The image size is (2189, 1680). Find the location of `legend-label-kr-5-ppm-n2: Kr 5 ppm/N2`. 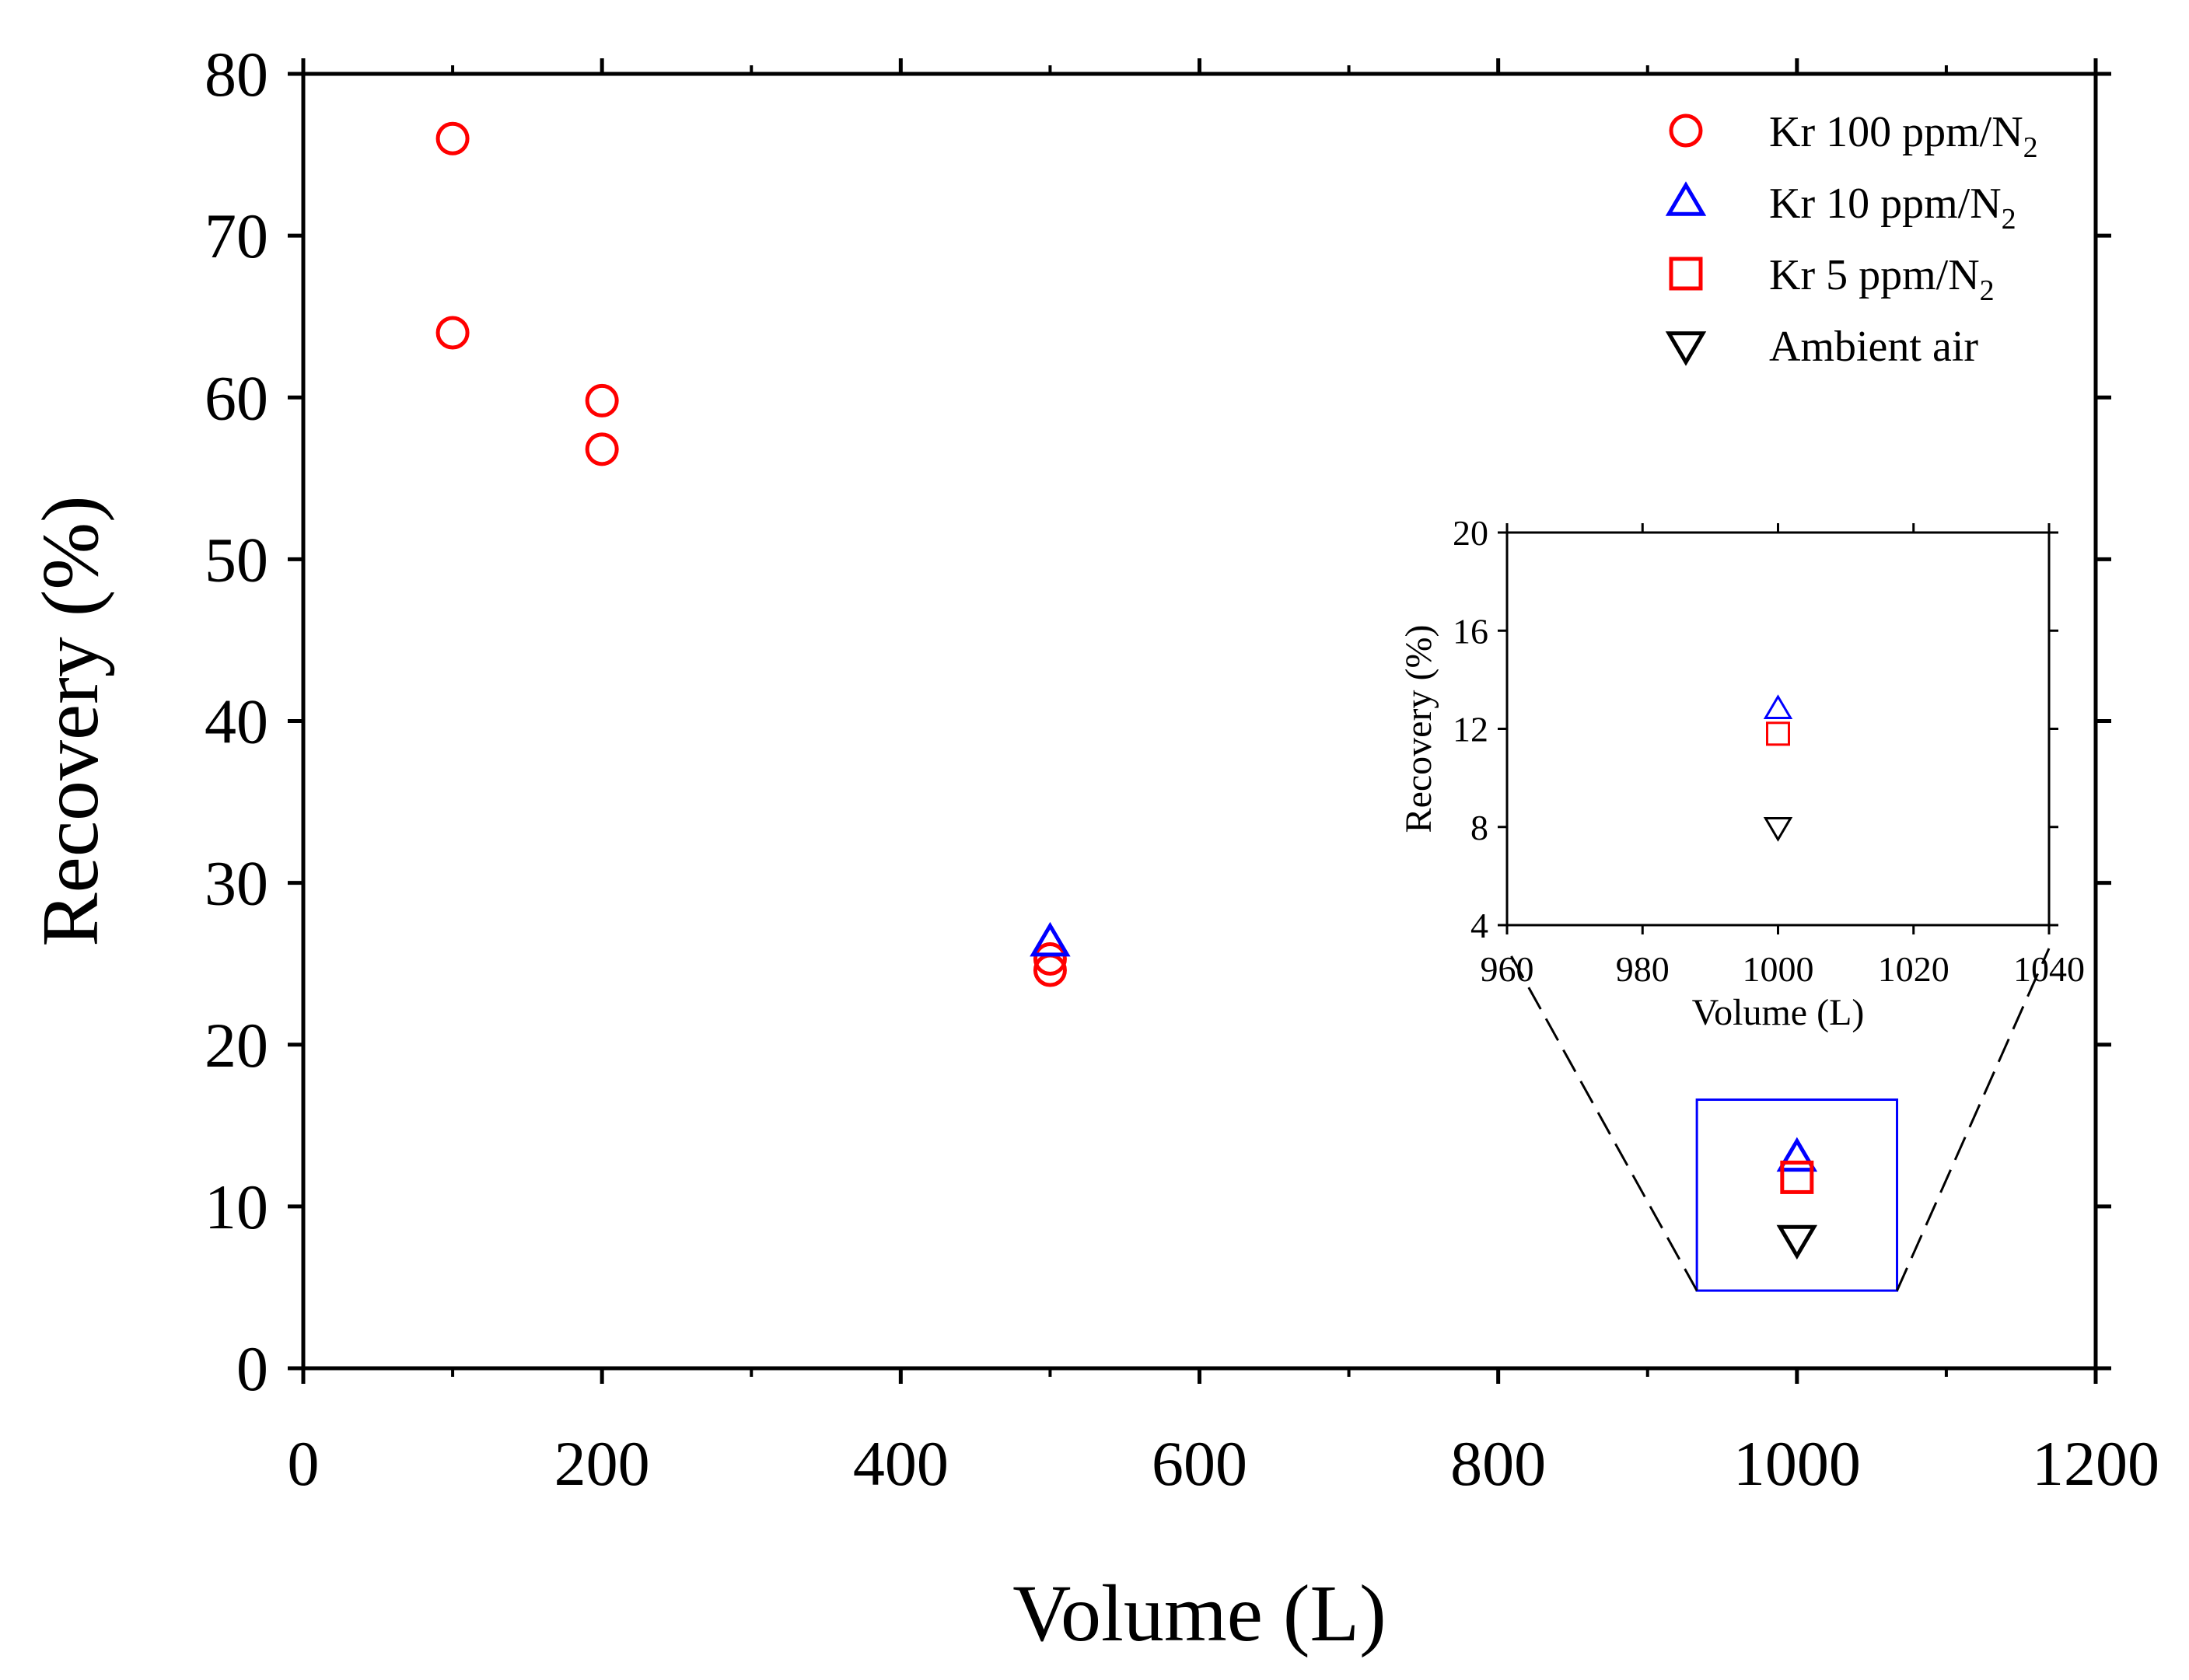

legend-label-kr-5-ppm-n2: Kr 5 ppm/N2 is located at coordinates (1882, 279).